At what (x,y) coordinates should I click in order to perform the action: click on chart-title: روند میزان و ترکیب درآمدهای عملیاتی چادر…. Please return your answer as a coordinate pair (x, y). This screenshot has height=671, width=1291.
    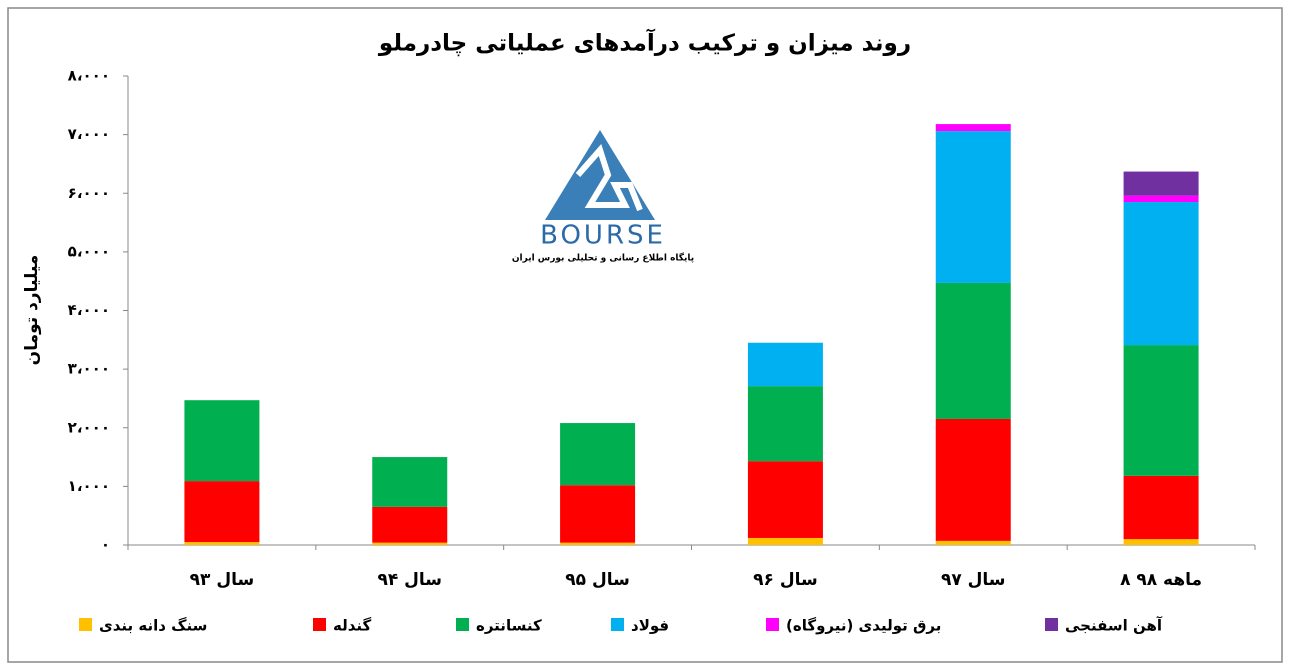
    Looking at the image, I should click on (644, 42).